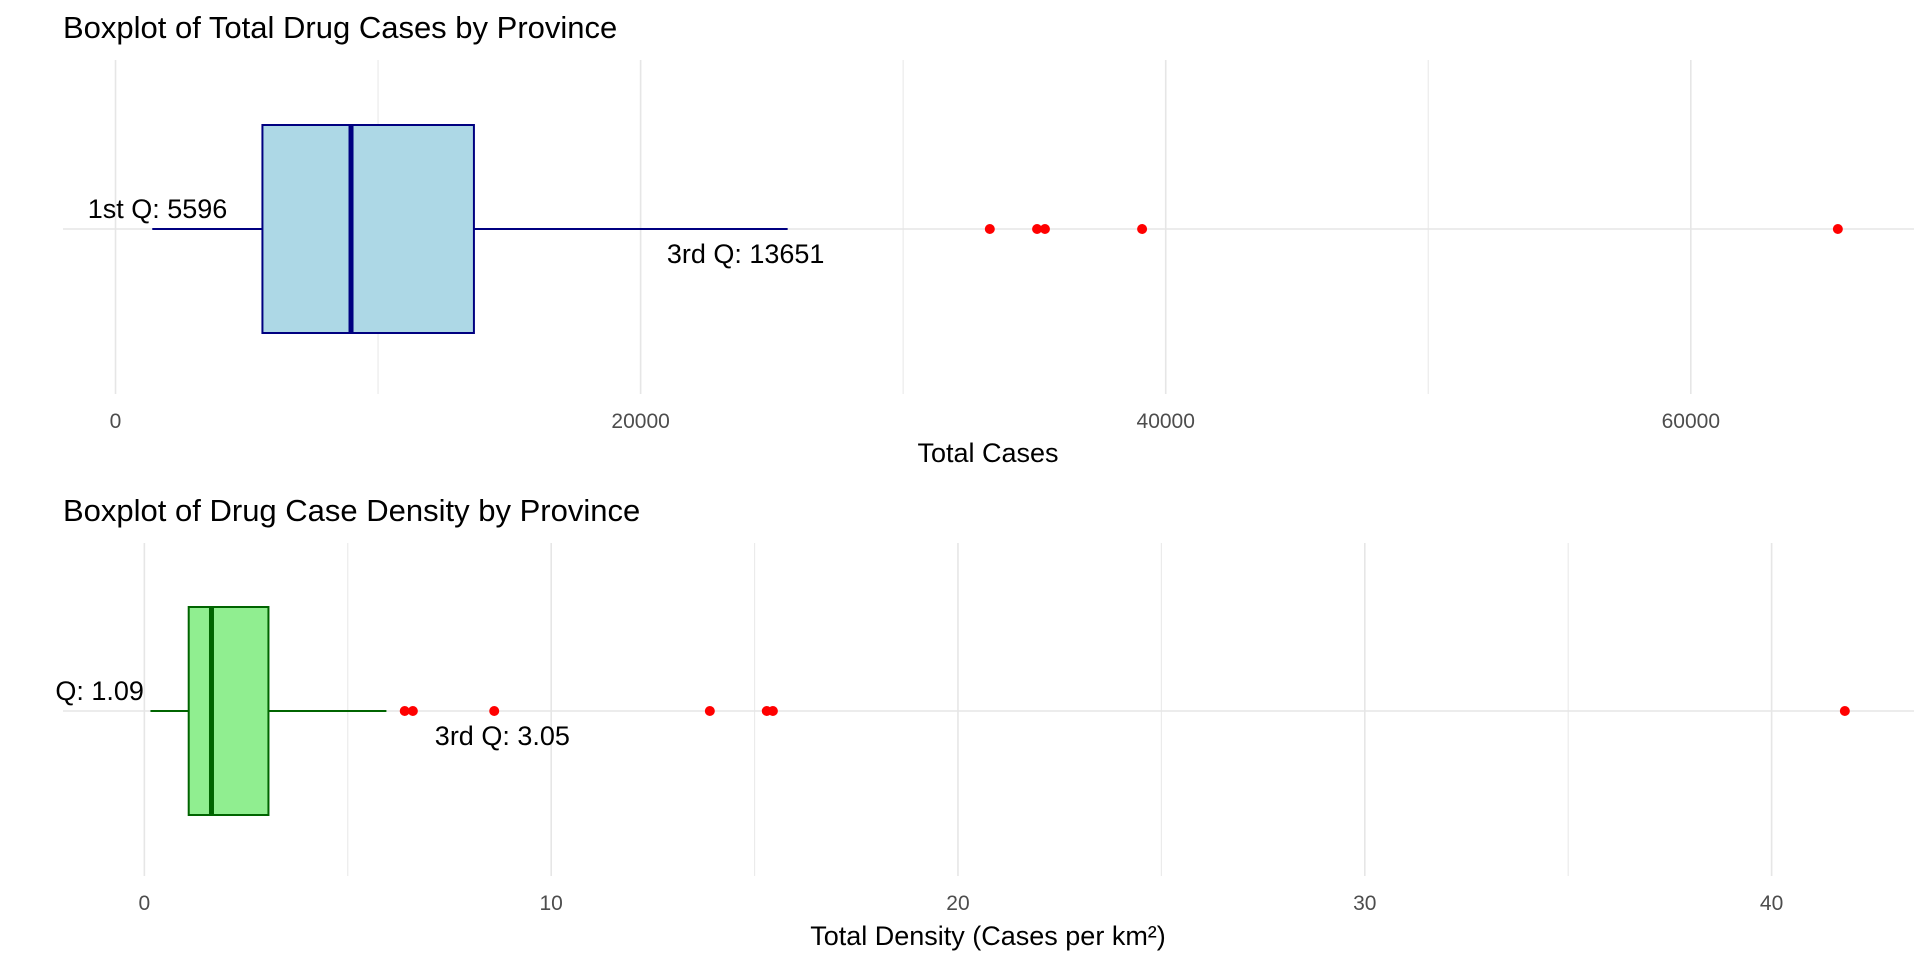 The width and height of the screenshot is (1920, 960). Describe the element at coordinates (1166, 421) in the screenshot. I see `x-tick-label: 40000` at that location.